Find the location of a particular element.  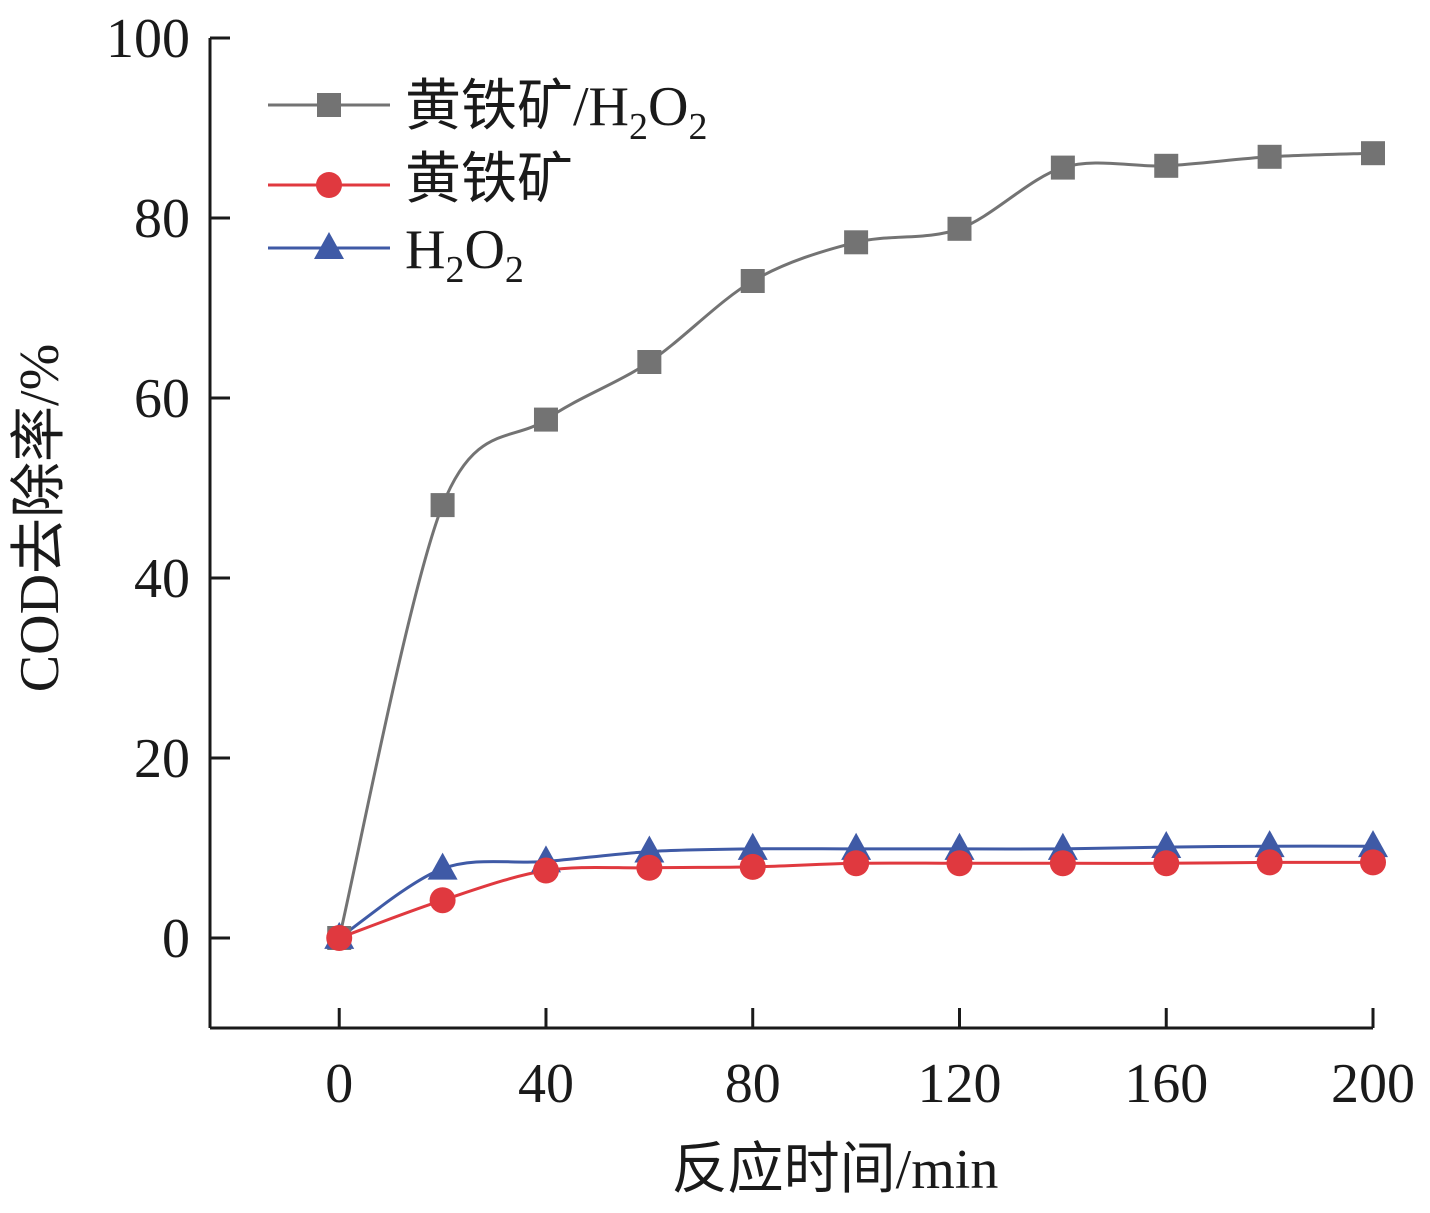

legend-entry-series-1: 黄铁矿/H2O2 is located at coordinates (487, 112).